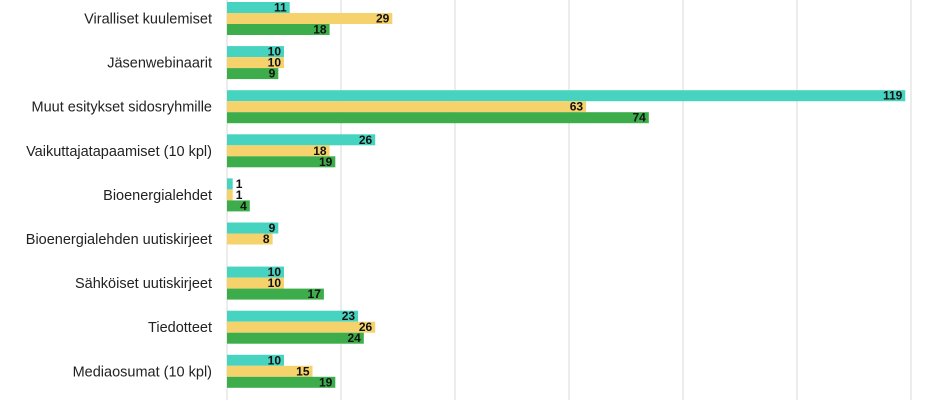  Describe the element at coordinates (639, 118) in the screenshot. I see `data-label: 74` at that location.